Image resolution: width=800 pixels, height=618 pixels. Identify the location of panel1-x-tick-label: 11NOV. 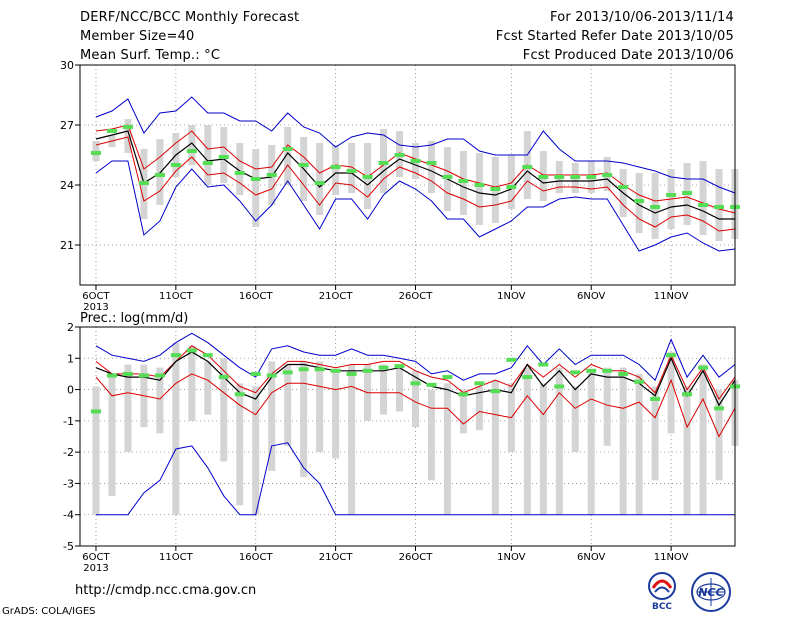
(671, 296).